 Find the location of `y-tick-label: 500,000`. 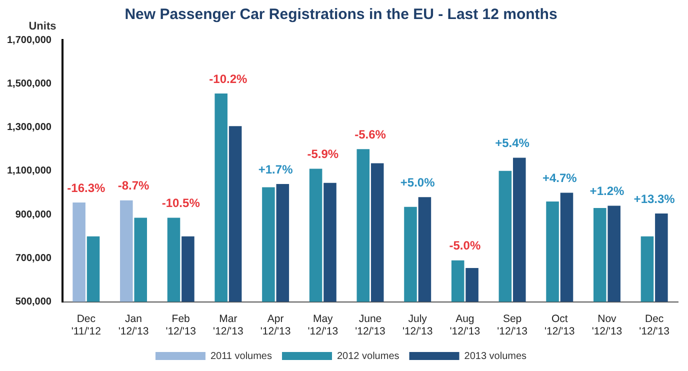

y-tick-label: 500,000 is located at coordinates (33, 302).